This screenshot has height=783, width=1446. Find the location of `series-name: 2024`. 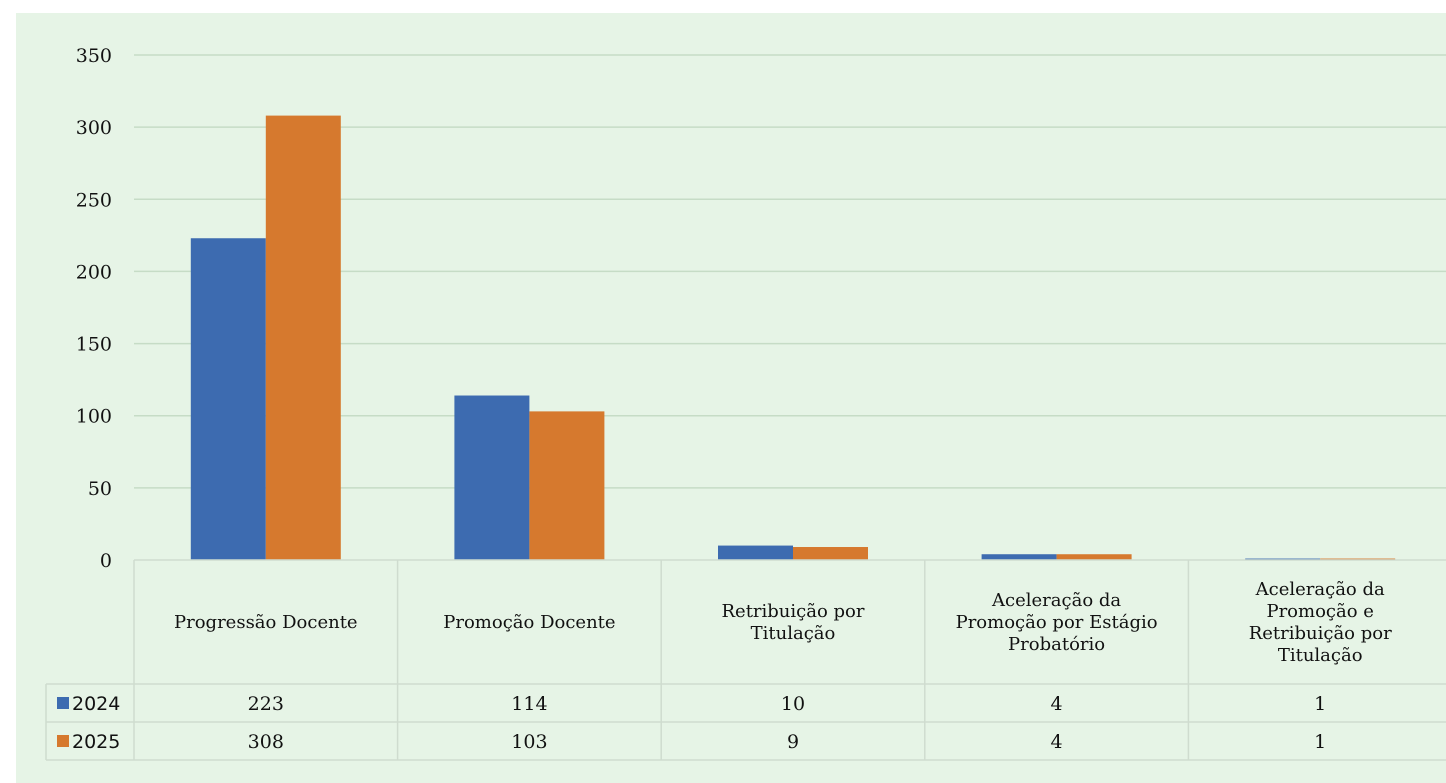

series-name: 2024 is located at coordinates (96, 704).